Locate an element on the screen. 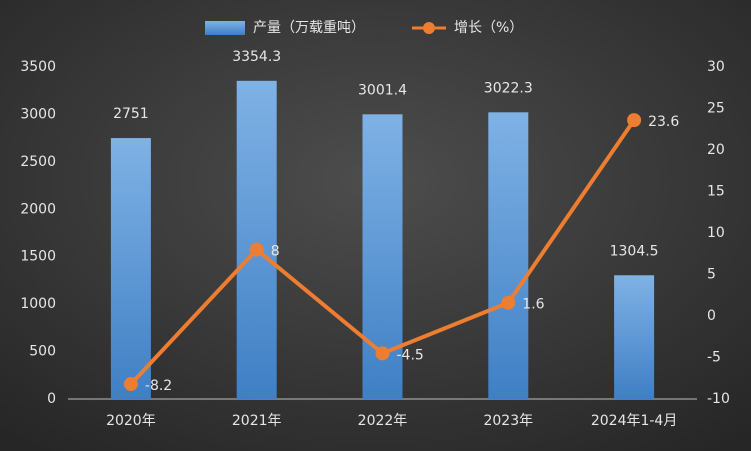 The image size is (751, 451). y2-tick-label: 25 is located at coordinates (716, 109).